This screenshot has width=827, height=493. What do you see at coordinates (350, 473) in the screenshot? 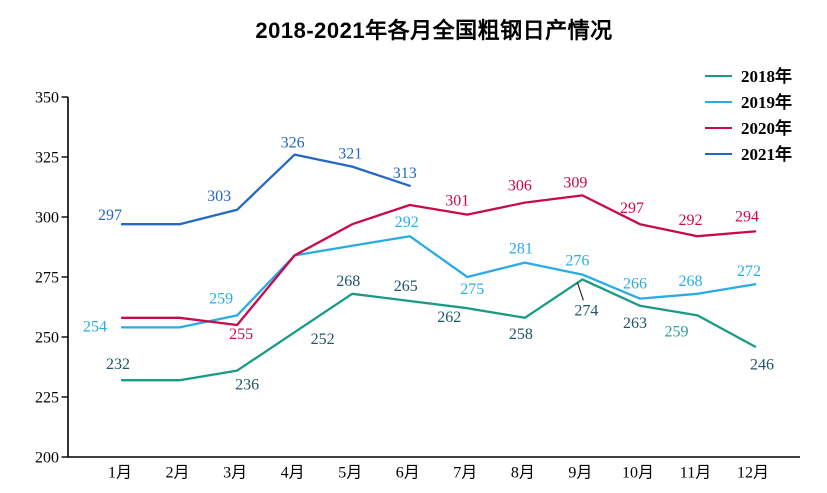
I see `x-tick-label: 5月` at bounding box center [350, 473].